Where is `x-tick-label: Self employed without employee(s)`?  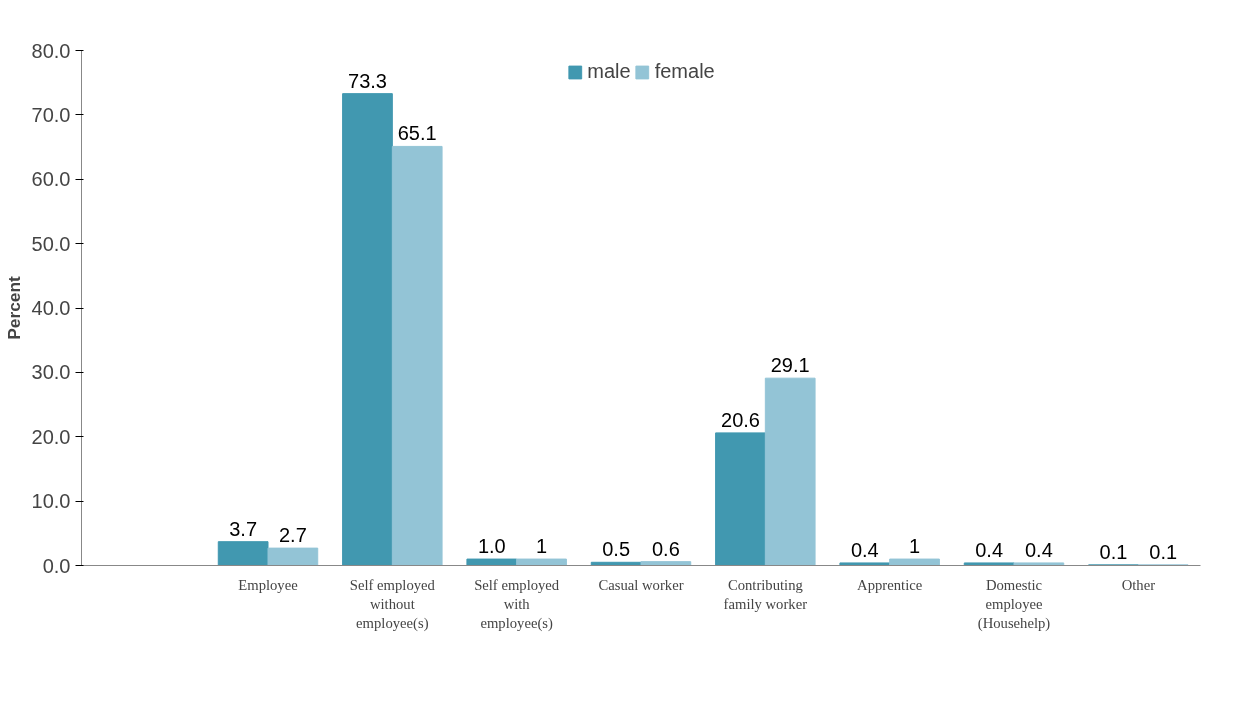 x-tick-label: Self employed without employee(s) is located at coordinates (392, 604).